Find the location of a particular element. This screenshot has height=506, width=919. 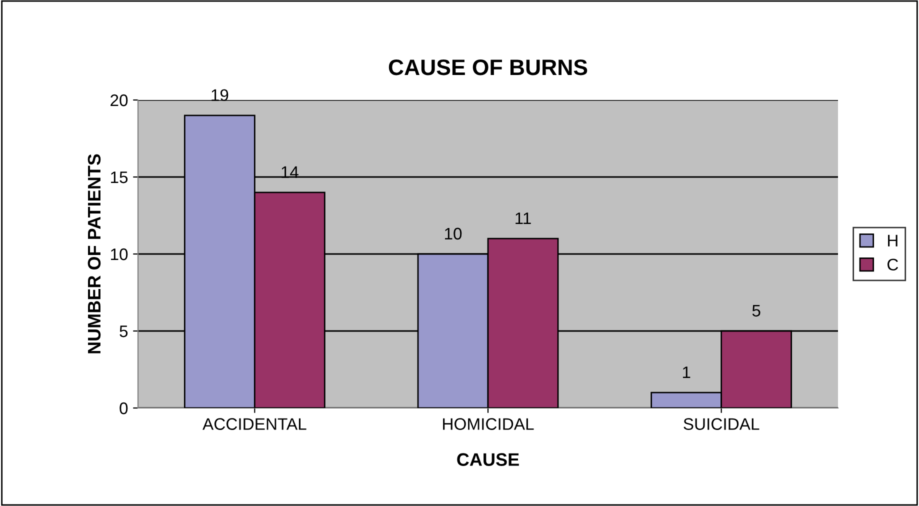

x-tick-label: HOMICIDAL is located at coordinates (488, 424).